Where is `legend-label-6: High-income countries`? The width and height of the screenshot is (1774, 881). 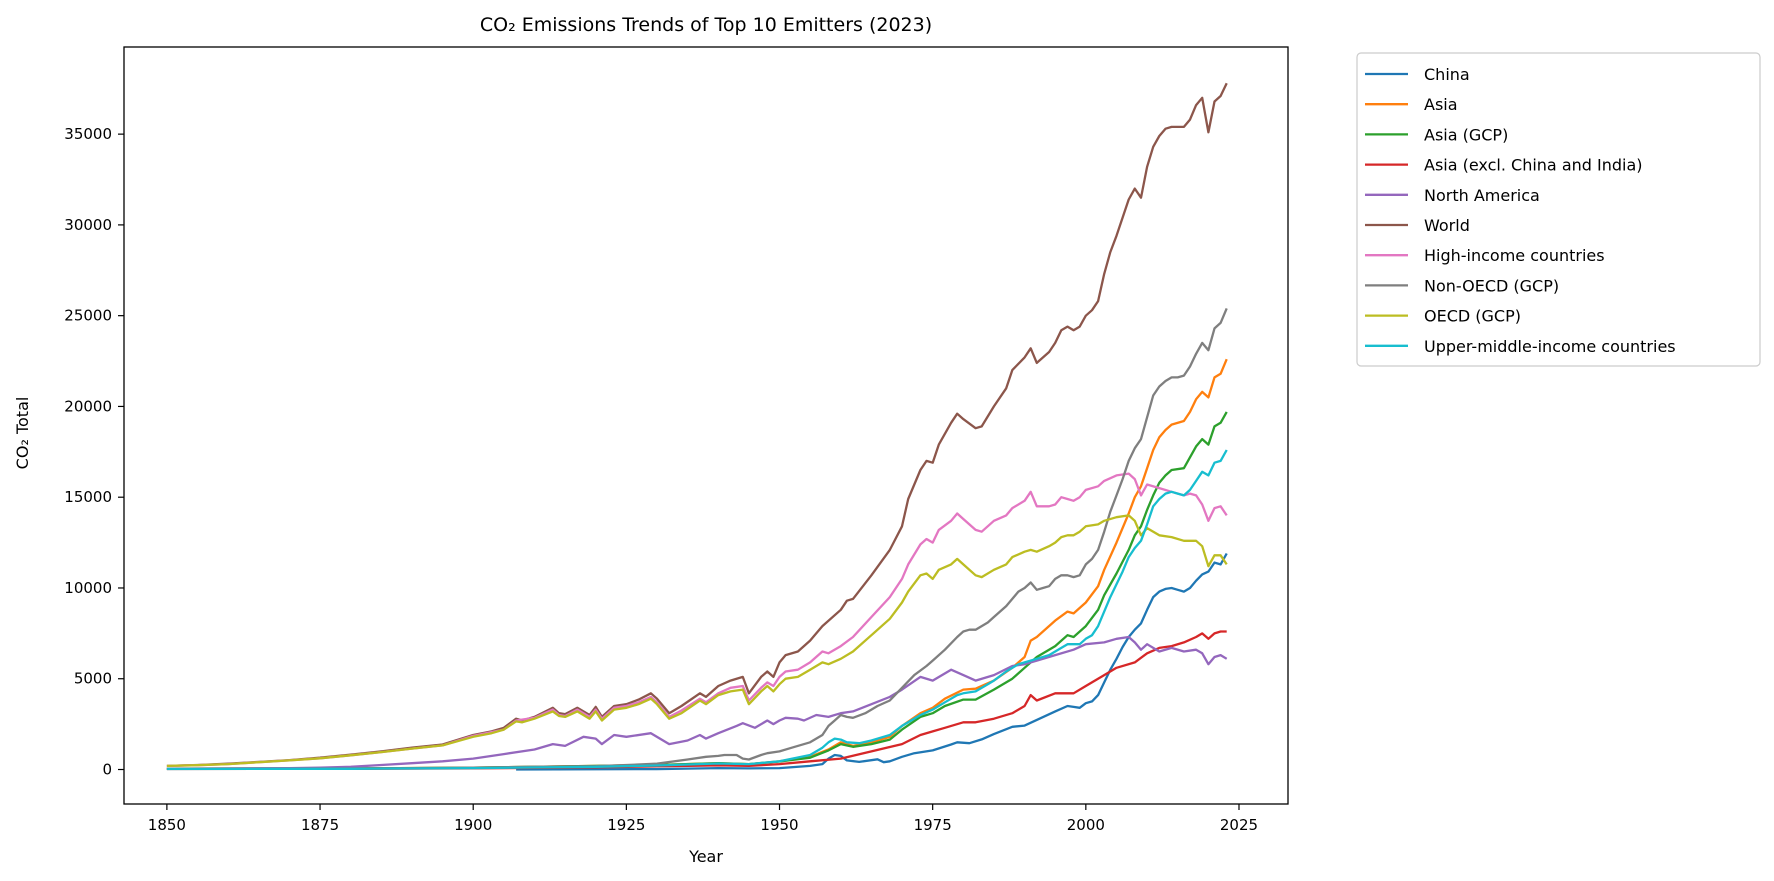
legend-label-6: High-income countries is located at coordinates (1514, 255).